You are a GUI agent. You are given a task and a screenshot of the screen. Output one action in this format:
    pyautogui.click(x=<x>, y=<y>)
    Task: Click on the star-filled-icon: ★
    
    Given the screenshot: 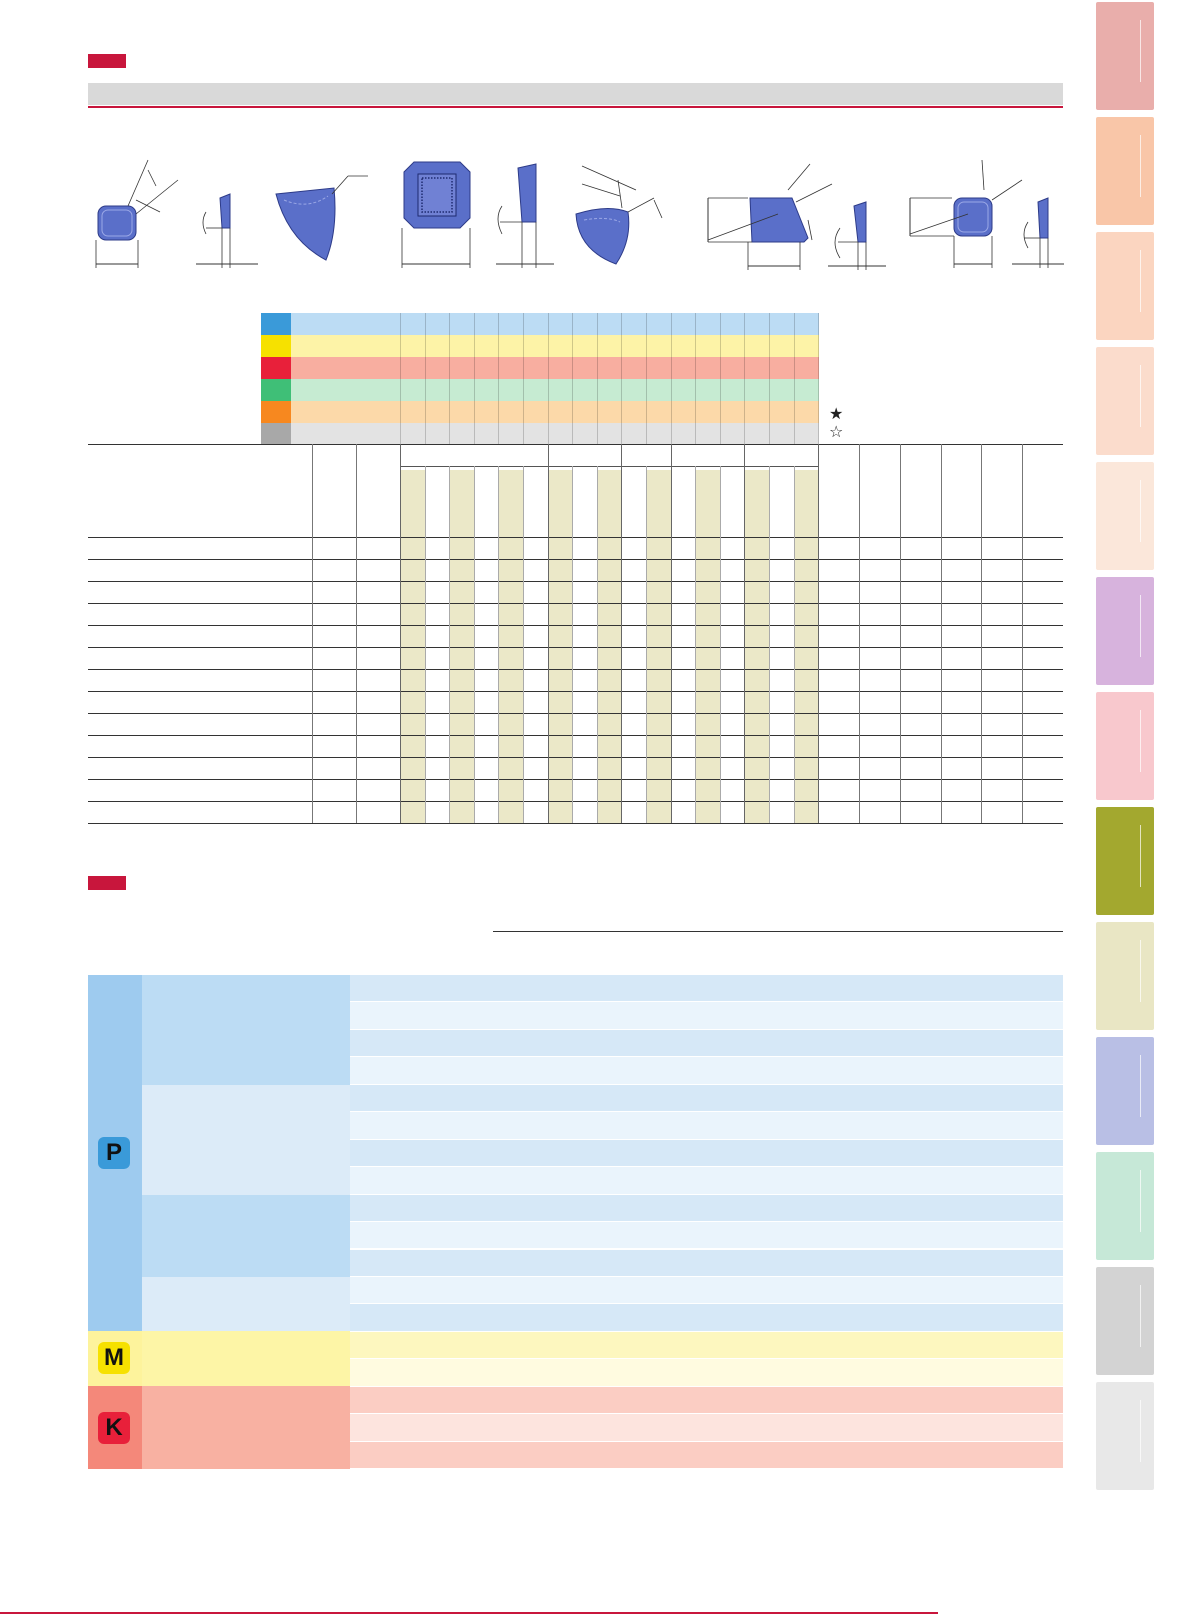 What is the action you would take?
    pyautogui.click(x=836, y=413)
    